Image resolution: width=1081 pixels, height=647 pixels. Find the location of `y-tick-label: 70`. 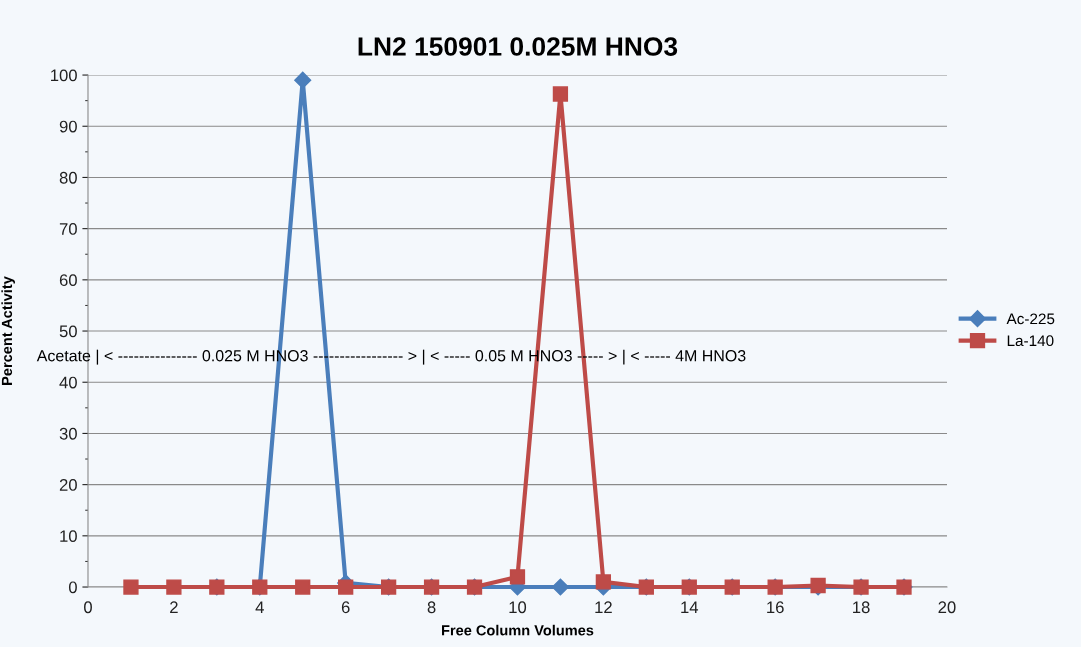

y-tick-label: 70 is located at coordinates (68, 229).